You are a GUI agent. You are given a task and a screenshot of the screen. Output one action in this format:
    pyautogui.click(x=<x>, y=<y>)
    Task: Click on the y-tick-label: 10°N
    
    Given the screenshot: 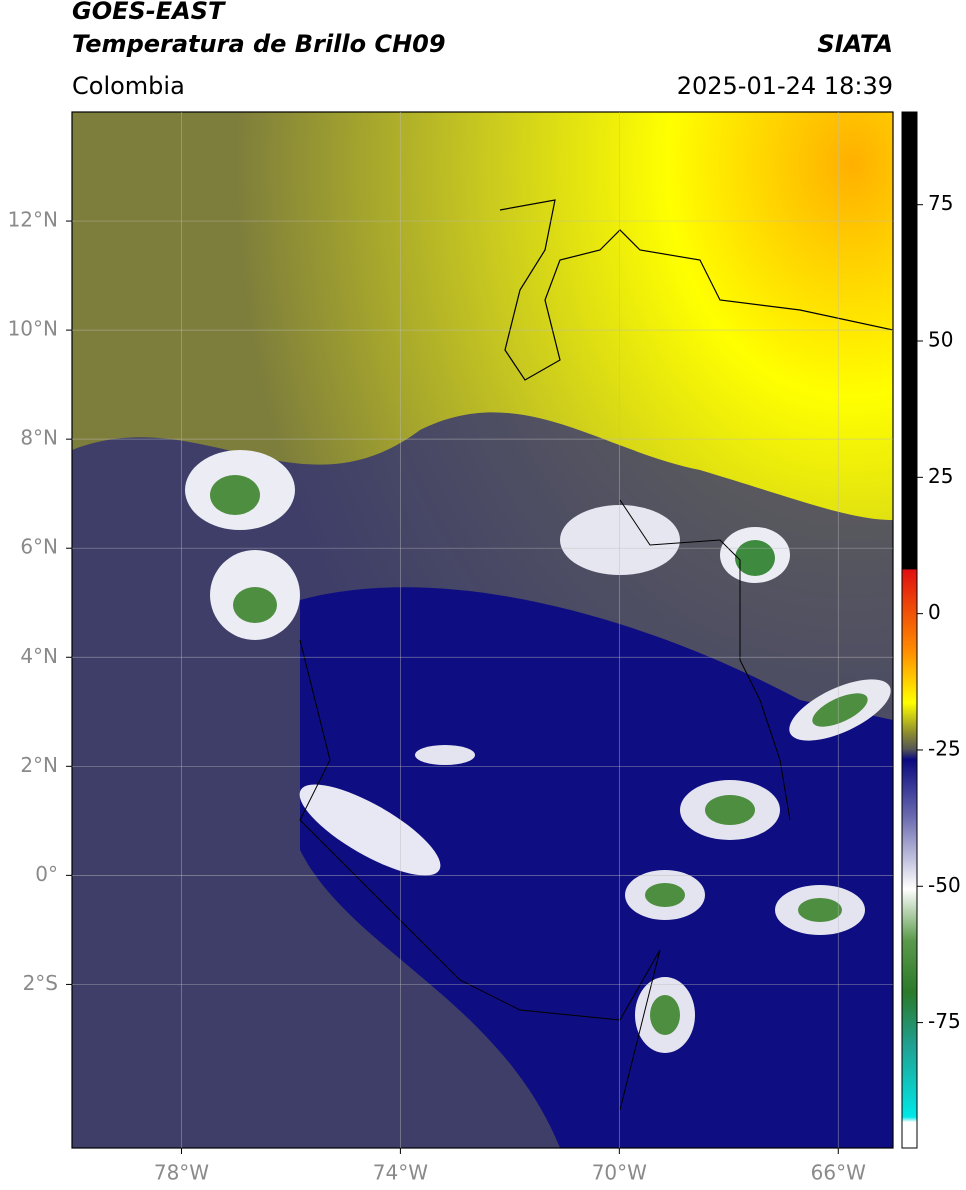 What is the action you would take?
    pyautogui.click(x=33, y=329)
    